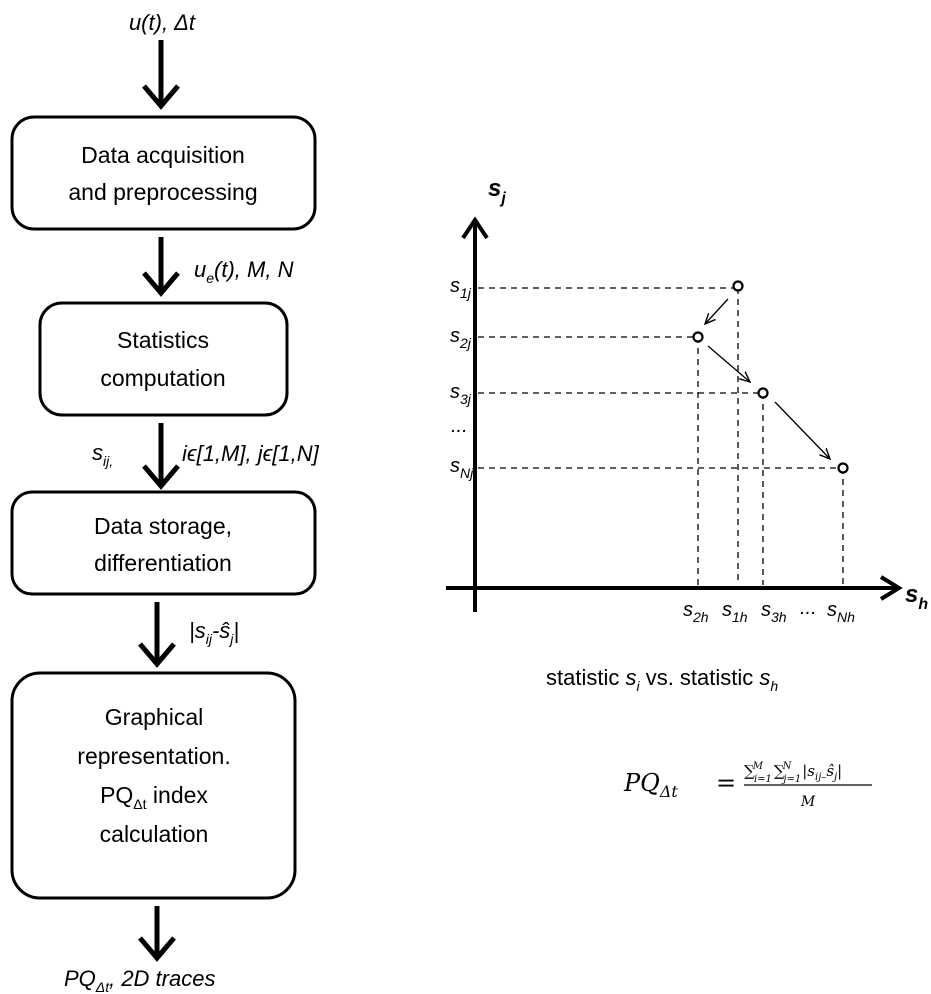 The width and height of the screenshot is (931, 994). Describe the element at coordinates (163, 526) in the screenshot. I see `box3-line1: Data storage,` at that location.